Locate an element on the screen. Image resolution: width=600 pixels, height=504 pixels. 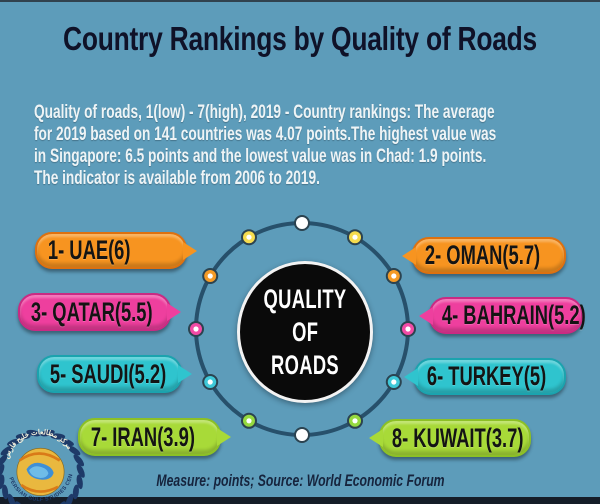
ranking-pill-oman: 2- OMAN (5.7) is located at coordinates (489, 255).